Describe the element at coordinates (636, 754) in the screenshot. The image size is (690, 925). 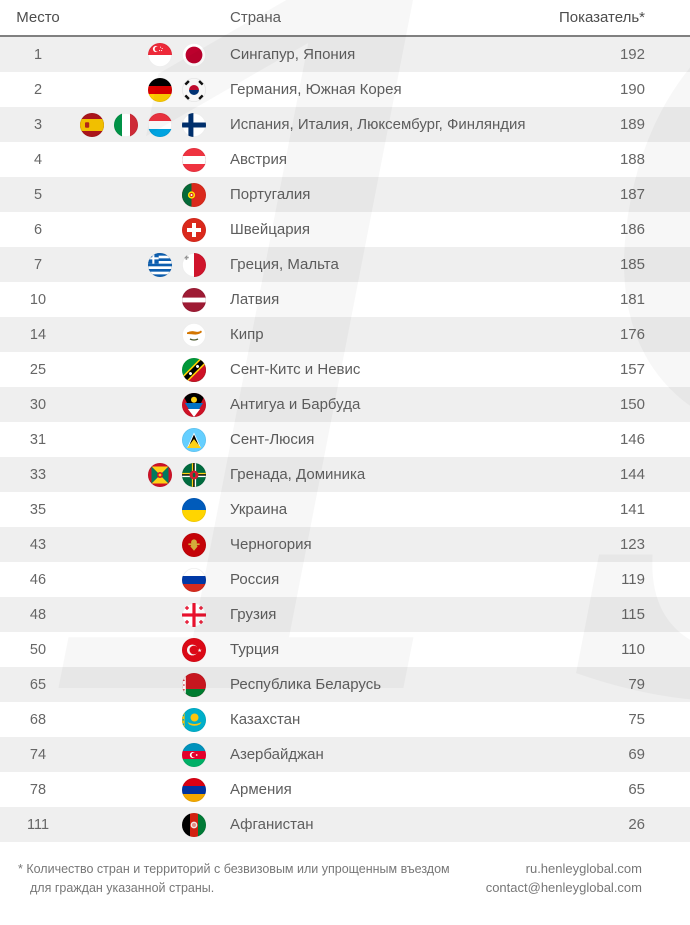
I see `score-cell: 69` at that location.